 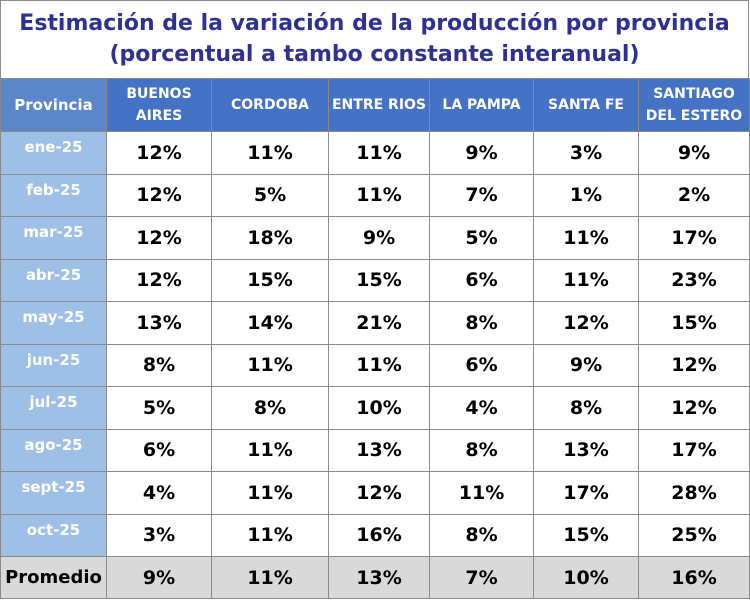 I want to click on average-row: Promedio 9% 11% 13% 7% 10% 16%, so click(x=375, y=577).